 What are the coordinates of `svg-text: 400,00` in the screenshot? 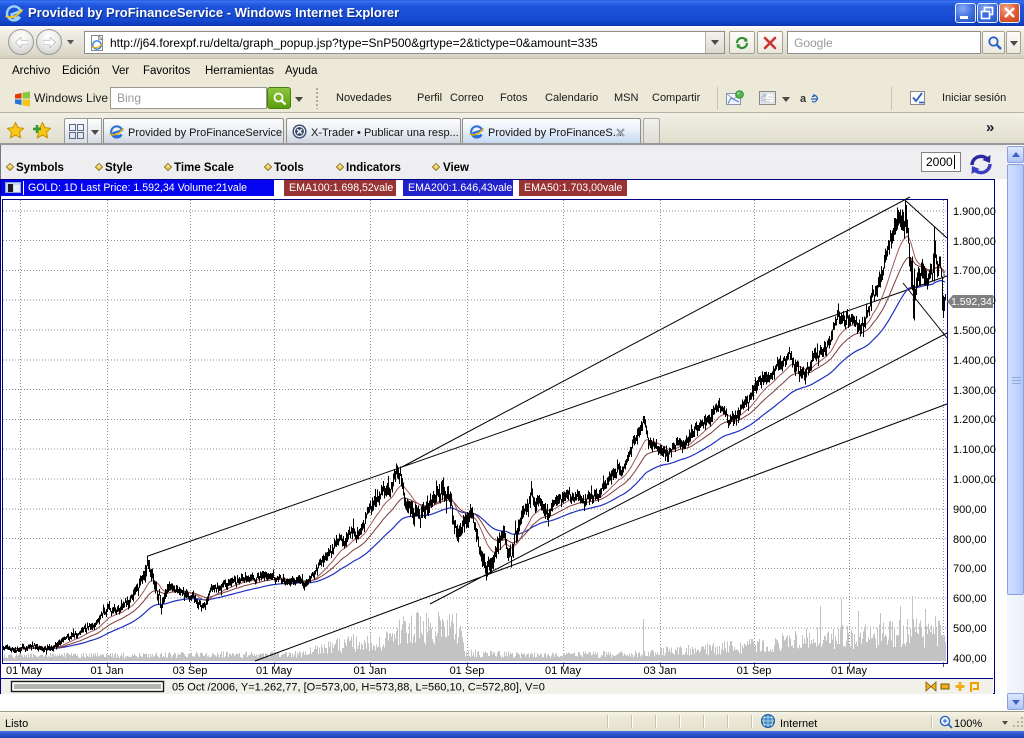 It's located at (970, 659).